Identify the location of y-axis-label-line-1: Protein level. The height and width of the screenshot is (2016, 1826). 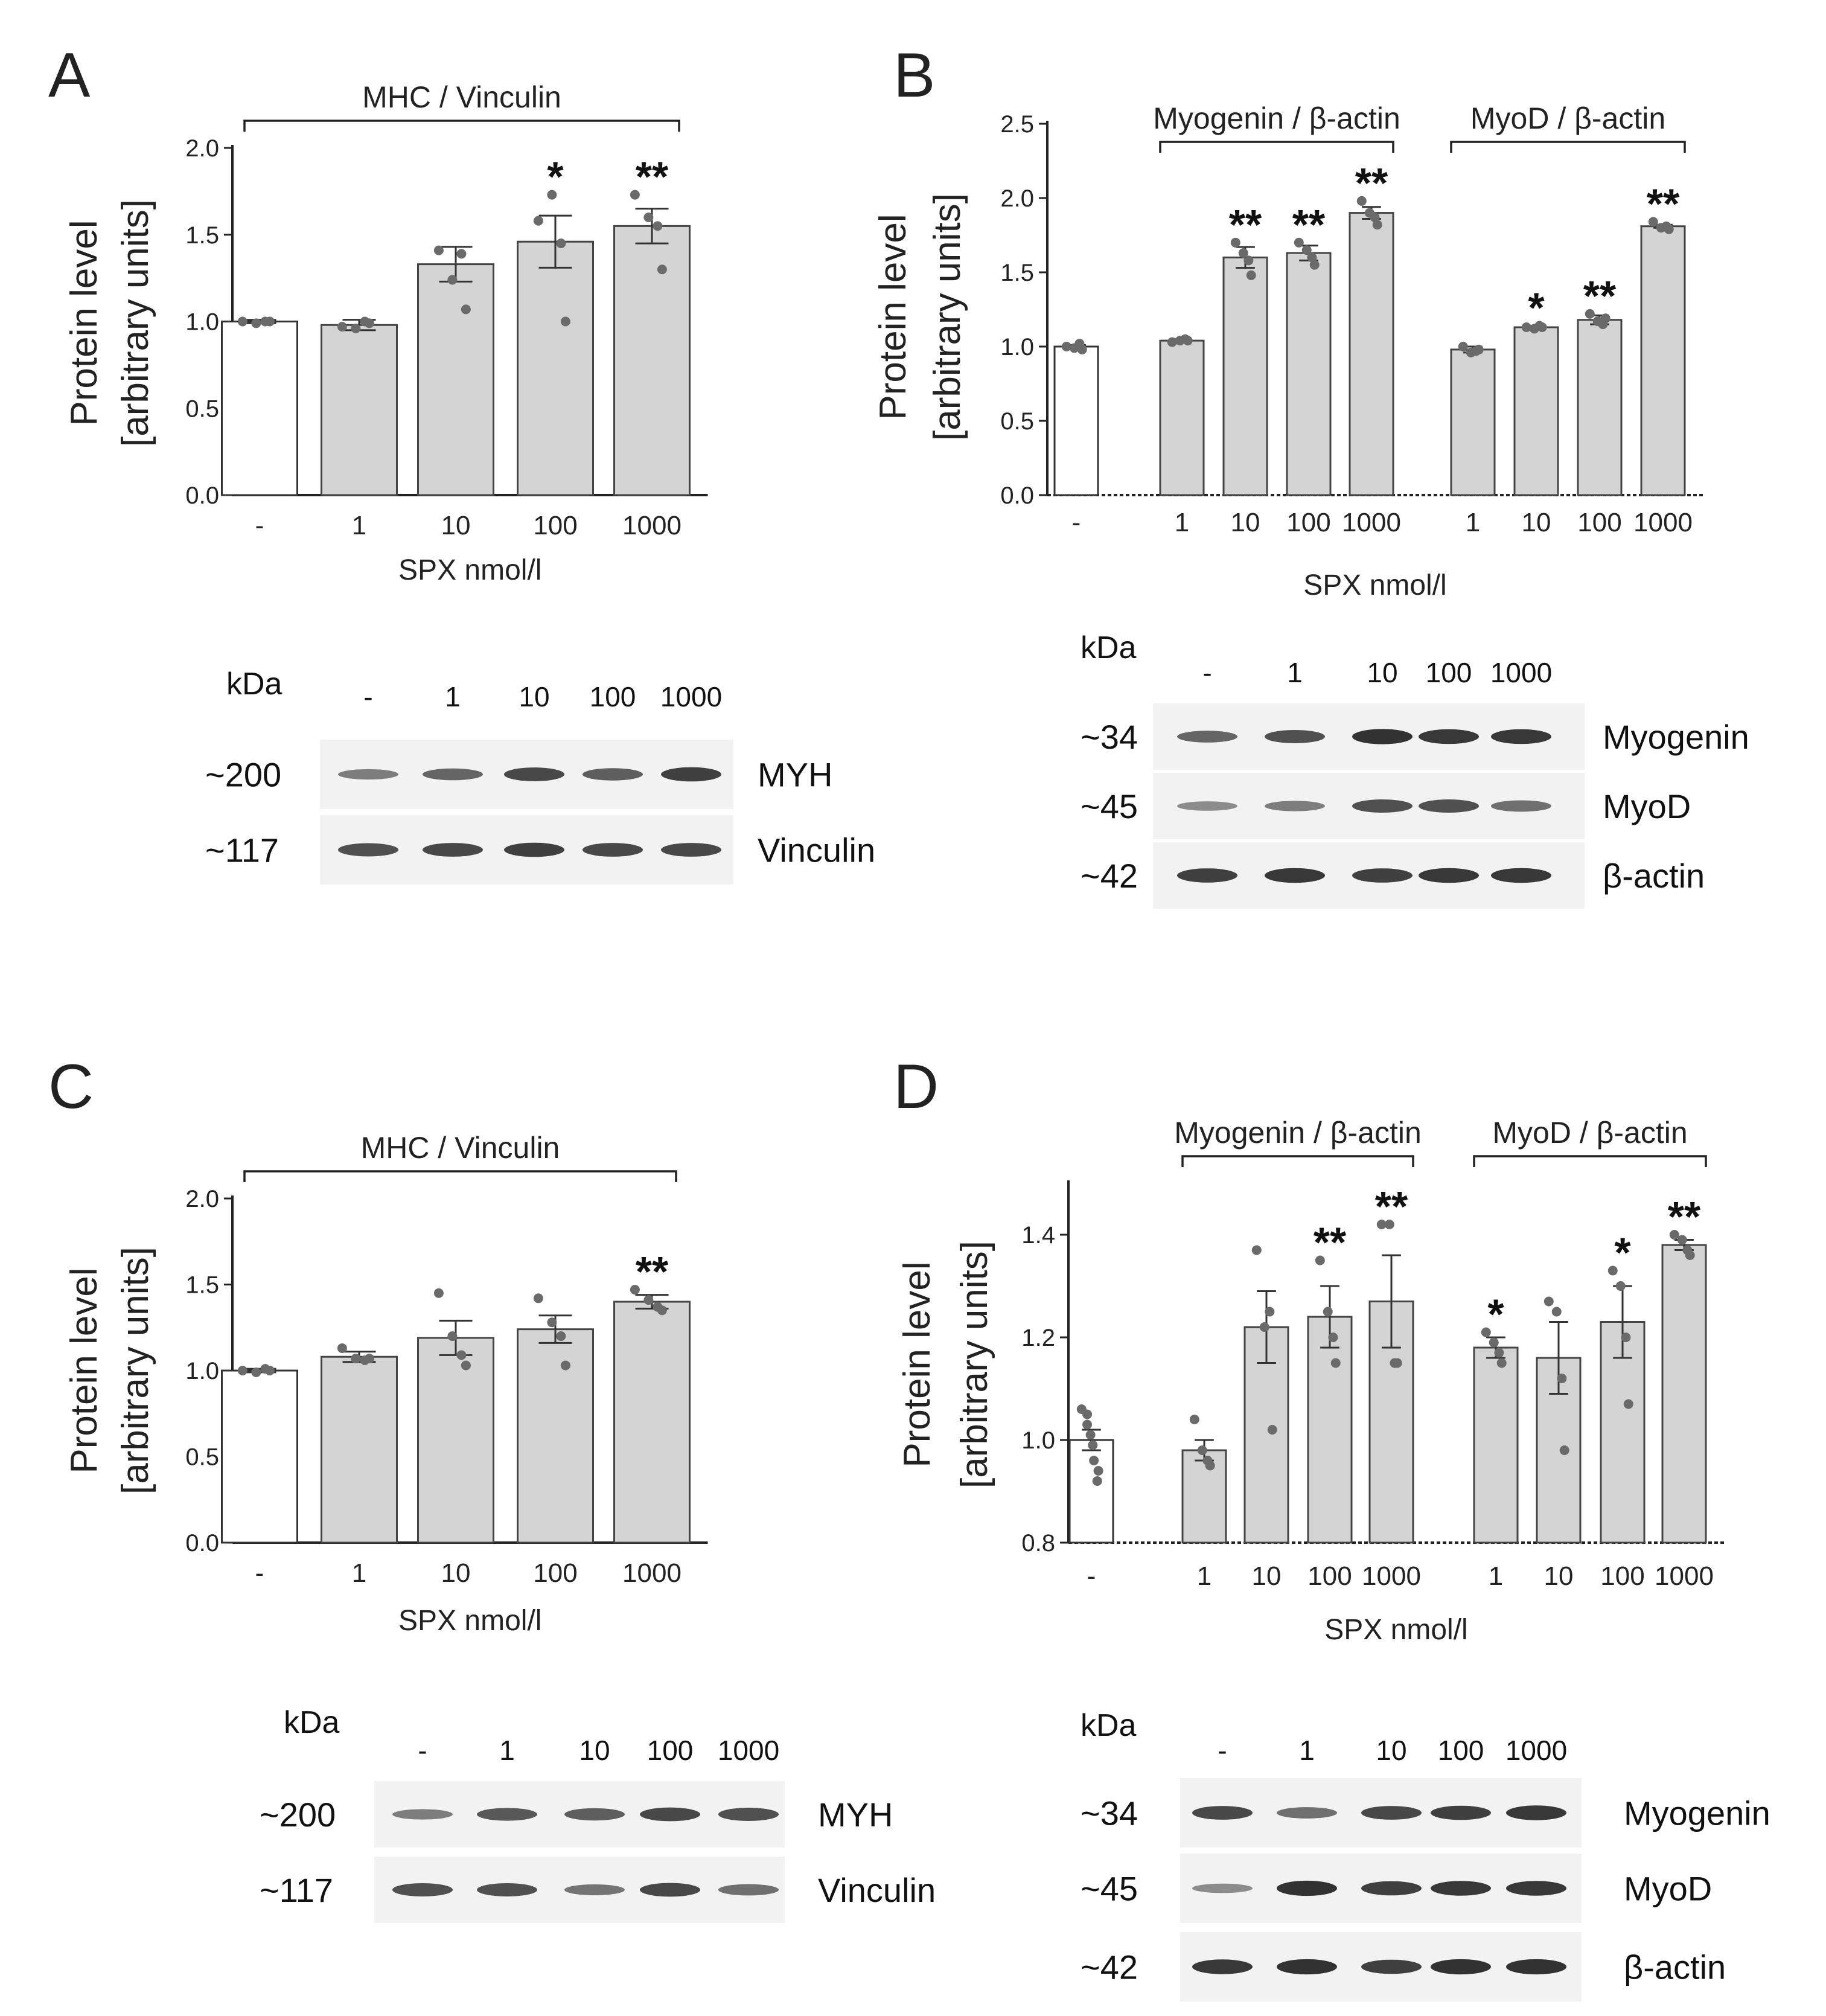
(84, 323).